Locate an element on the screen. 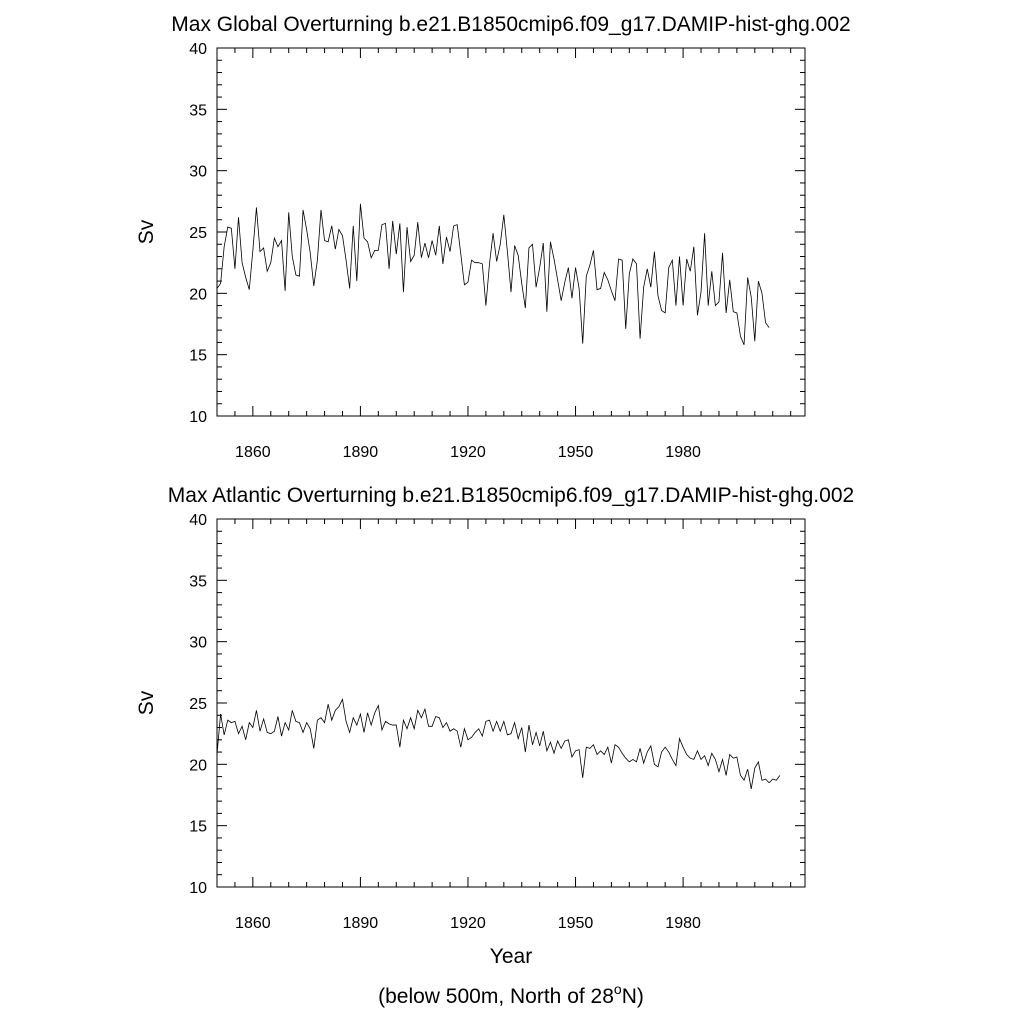  atlantic-x-tick-label: 1890 is located at coordinates (361, 923).